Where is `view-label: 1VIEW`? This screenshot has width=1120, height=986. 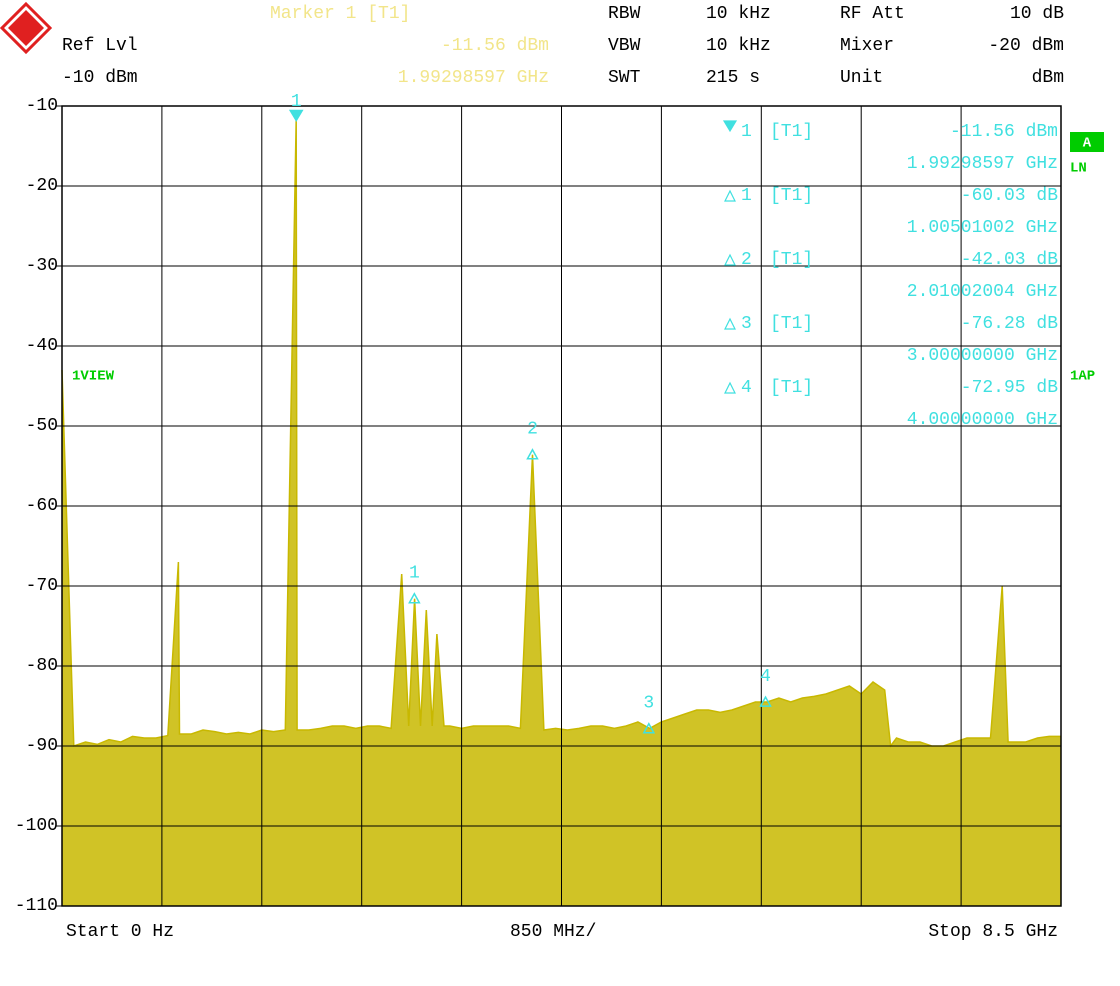
view-label: 1VIEW is located at coordinates (93, 377).